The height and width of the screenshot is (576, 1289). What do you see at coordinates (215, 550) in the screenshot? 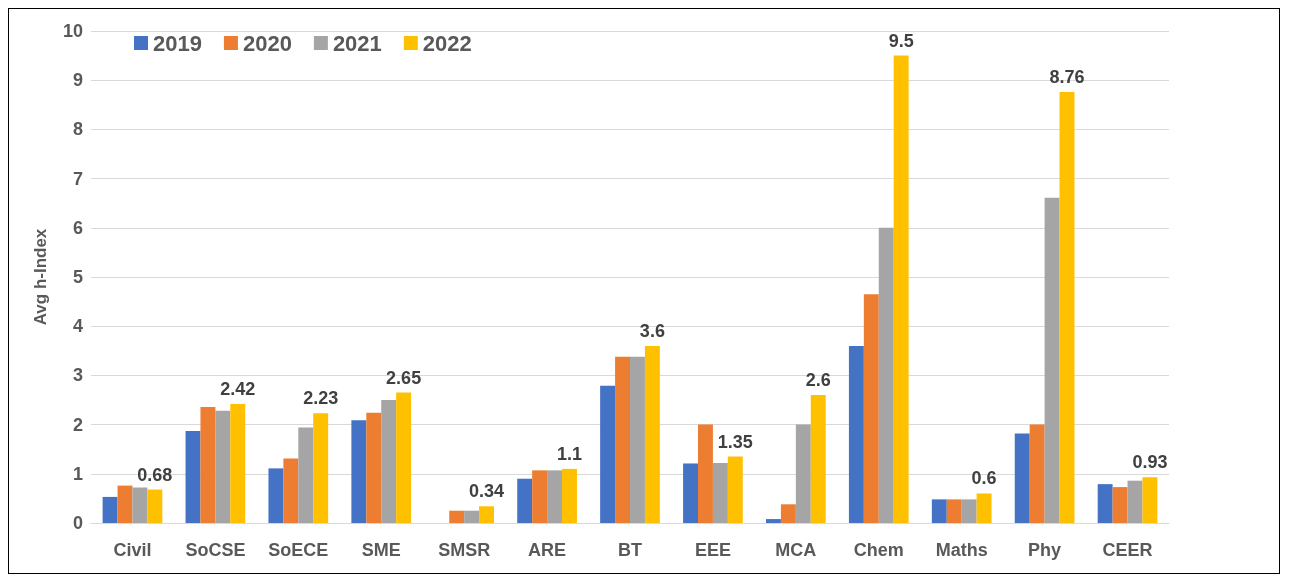
I see `x-tick-label: SoCSE` at bounding box center [215, 550].